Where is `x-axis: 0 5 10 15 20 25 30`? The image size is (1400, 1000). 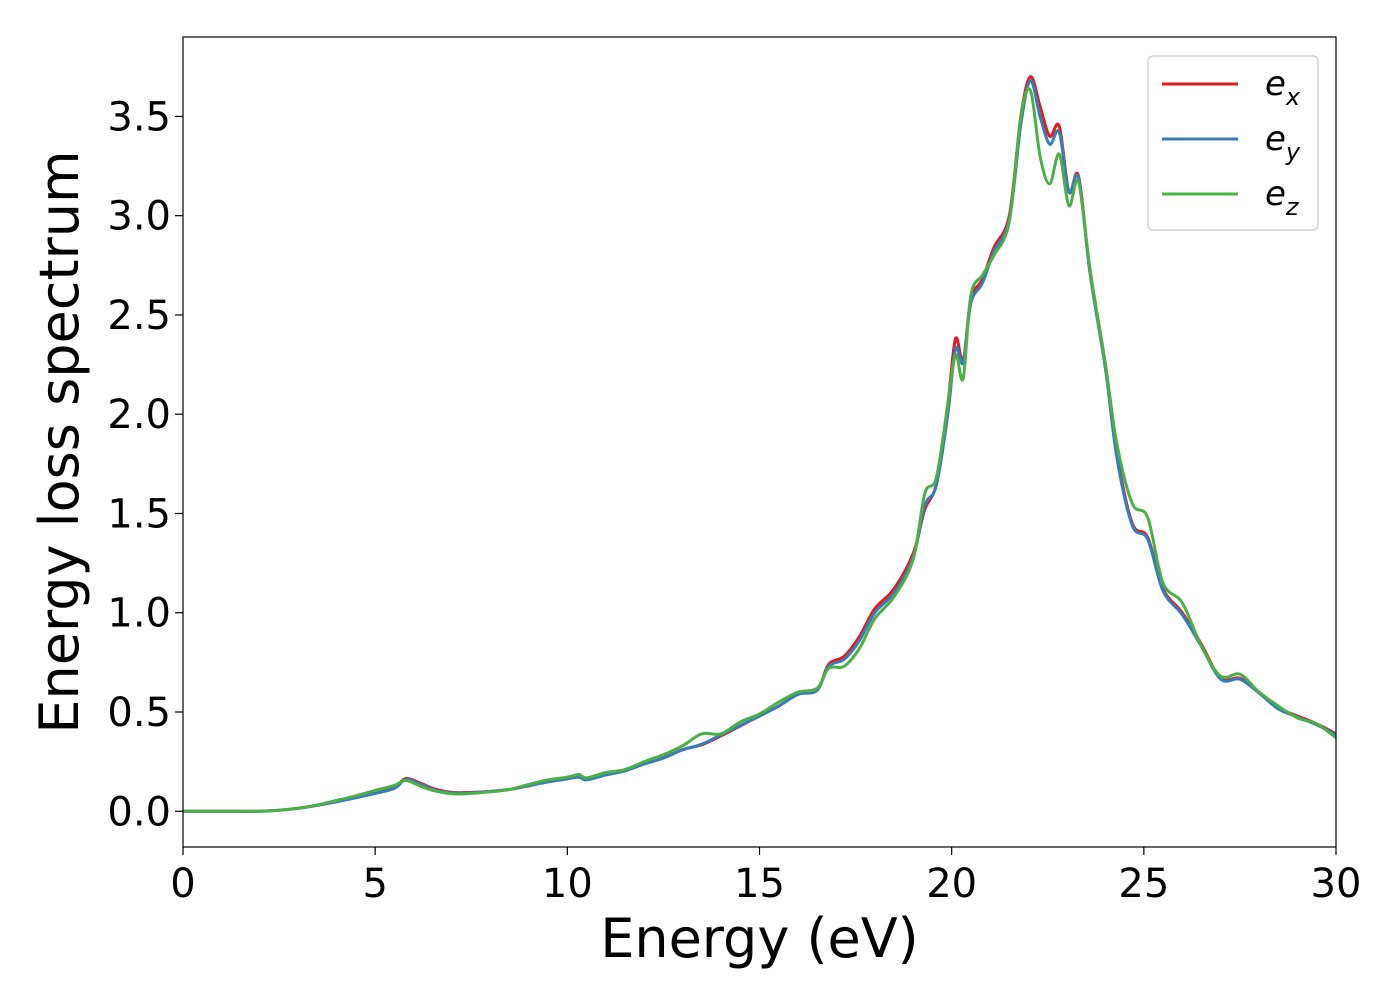
x-axis: 0 5 10 15 20 25 30 is located at coordinates (765, 877).